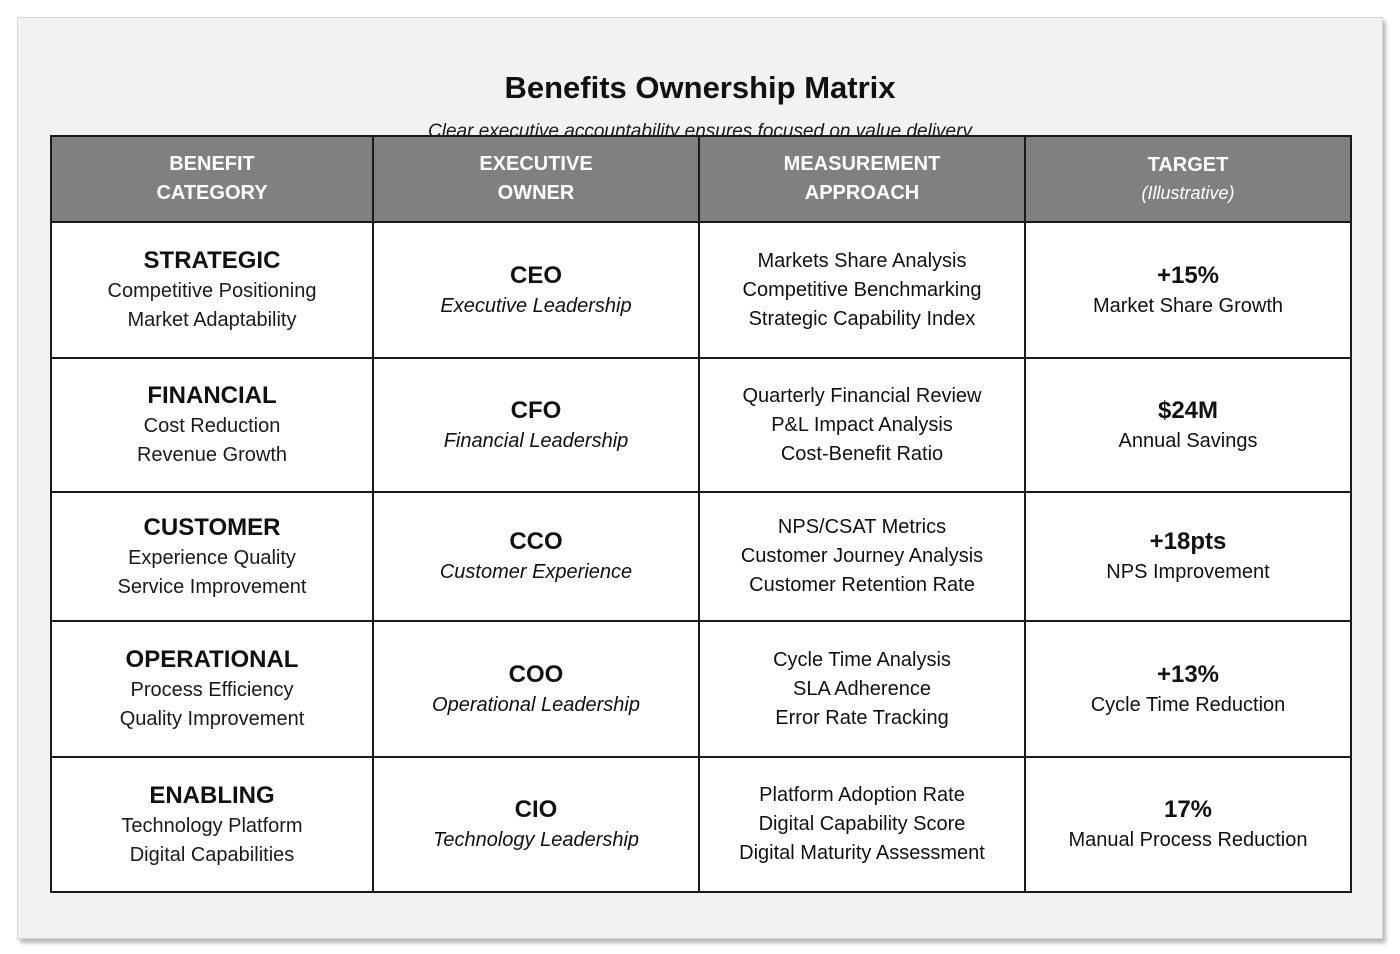  Describe the element at coordinates (862, 659) in the screenshot. I see `measurement-item: Cycle Time Analysis` at that location.